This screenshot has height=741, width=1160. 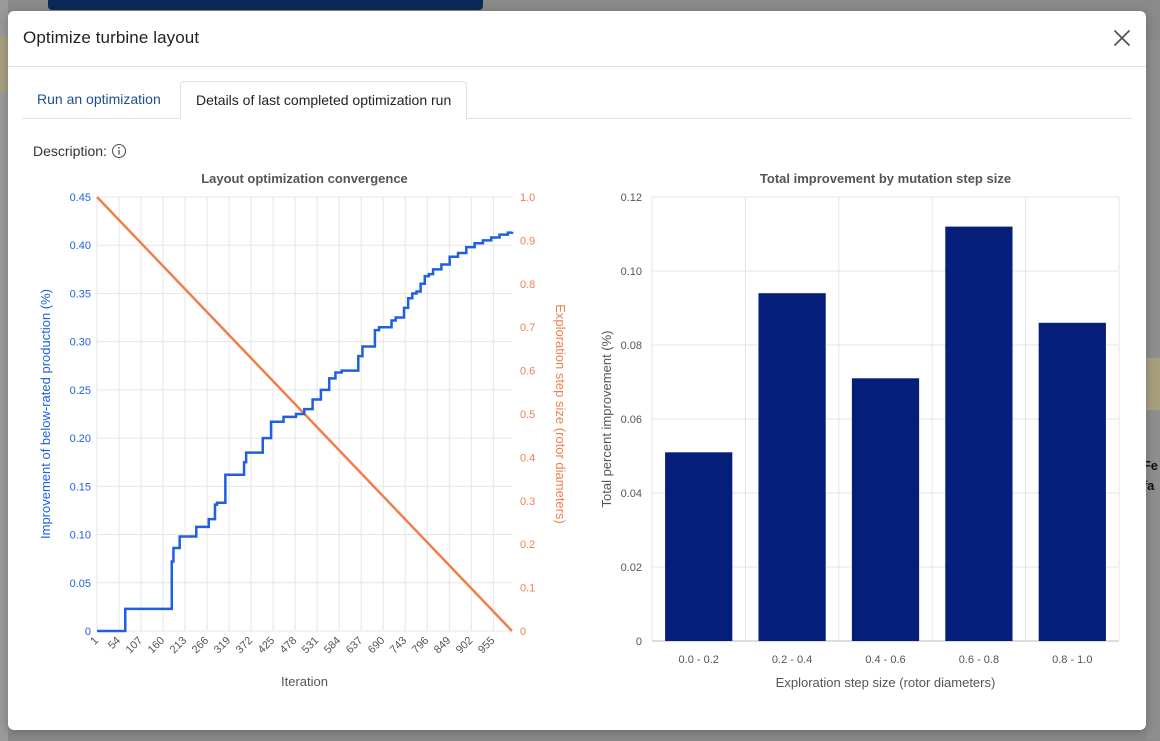 What do you see at coordinates (111, 37) in the screenshot?
I see `dialog-title: Optimize turbine layout` at bounding box center [111, 37].